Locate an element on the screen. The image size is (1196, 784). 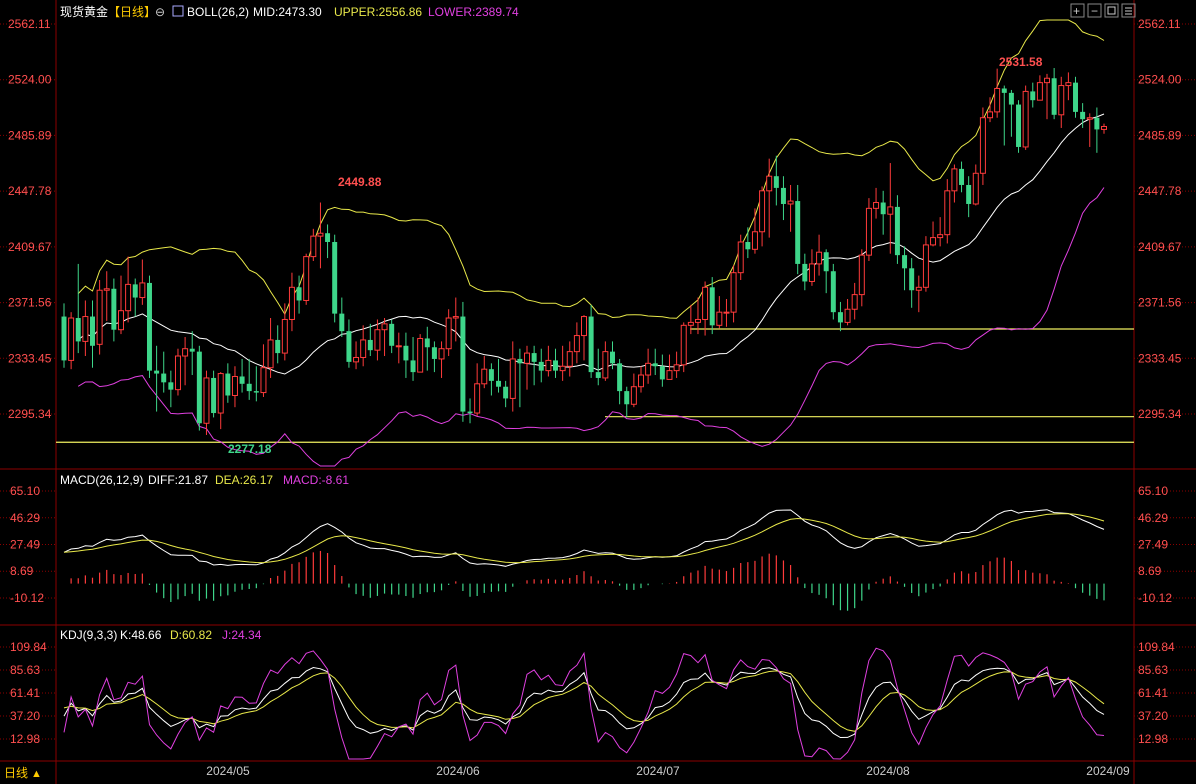
kdj-k-value: K:48.66 is located at coordinates (141, 635).